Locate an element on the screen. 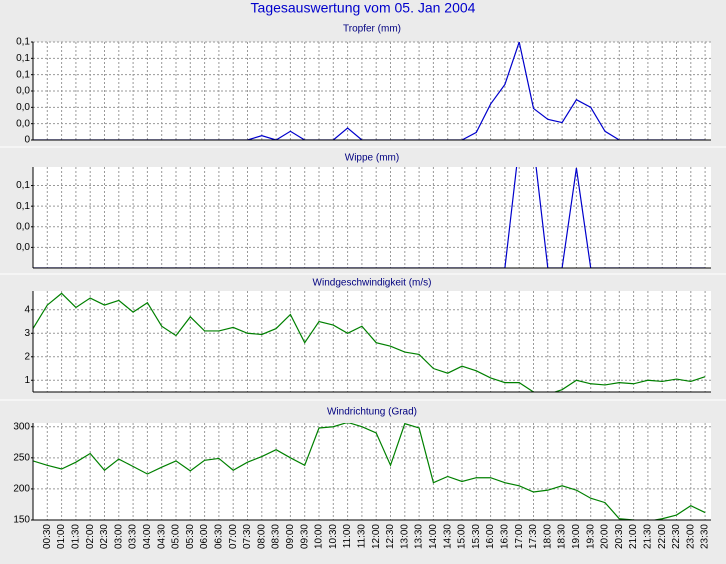  x-tick-label: 10:30 is located at coordinates (333, 536).